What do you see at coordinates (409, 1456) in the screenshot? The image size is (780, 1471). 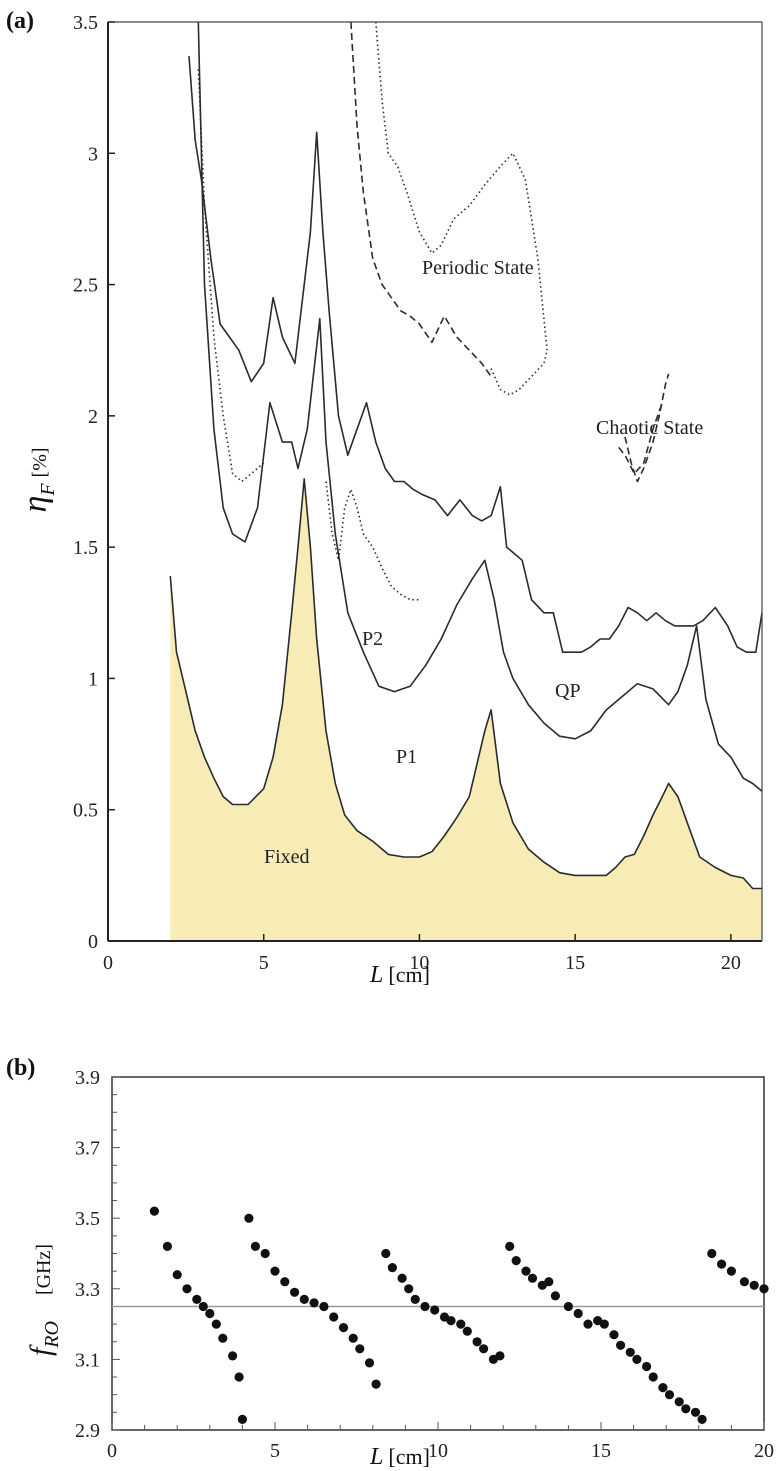 I see `x-axis-unit-b: [cm]` at bounding box center [409, 1456].